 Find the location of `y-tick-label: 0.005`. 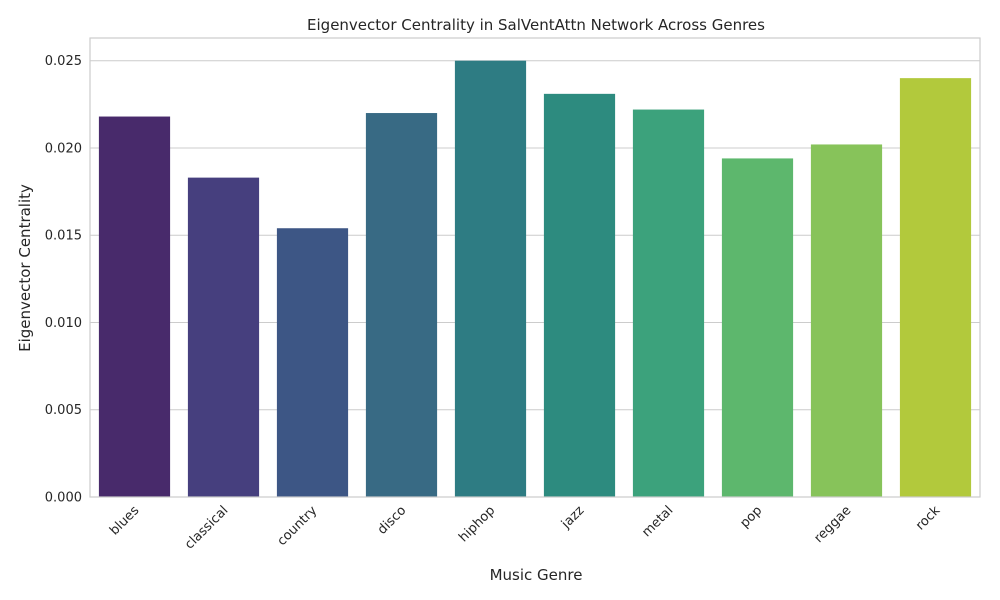

y-tick-label: 0.005 is located at coordinates (63, 410).